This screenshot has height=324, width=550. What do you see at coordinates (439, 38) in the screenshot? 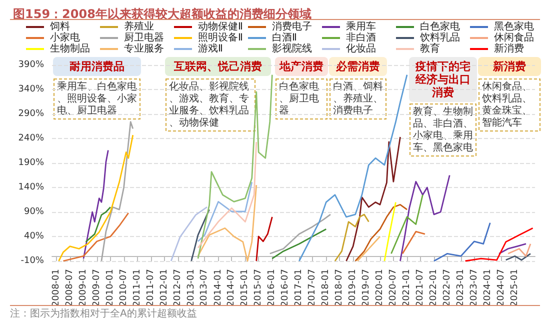
I see `legend-label: 饮料乳品` at bounding box center [439, 38].